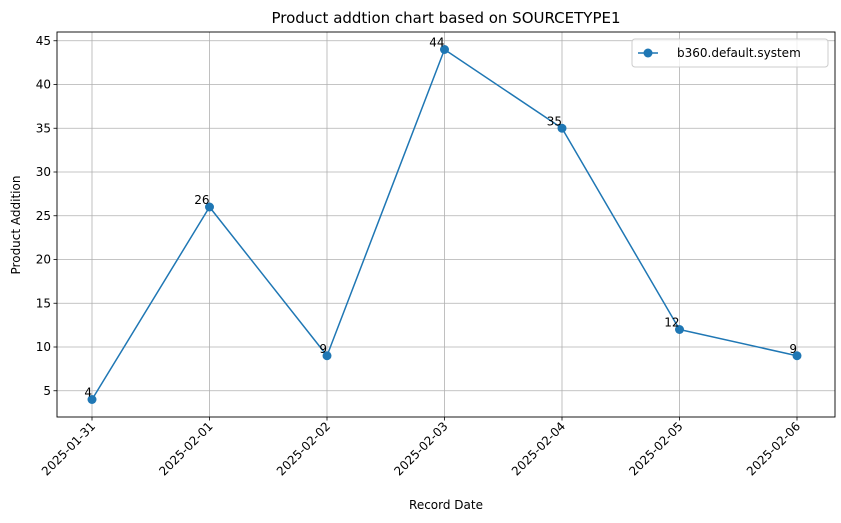 The image size is (841, 523). I want to click on y-tick-label: 25, so click(43, 216).